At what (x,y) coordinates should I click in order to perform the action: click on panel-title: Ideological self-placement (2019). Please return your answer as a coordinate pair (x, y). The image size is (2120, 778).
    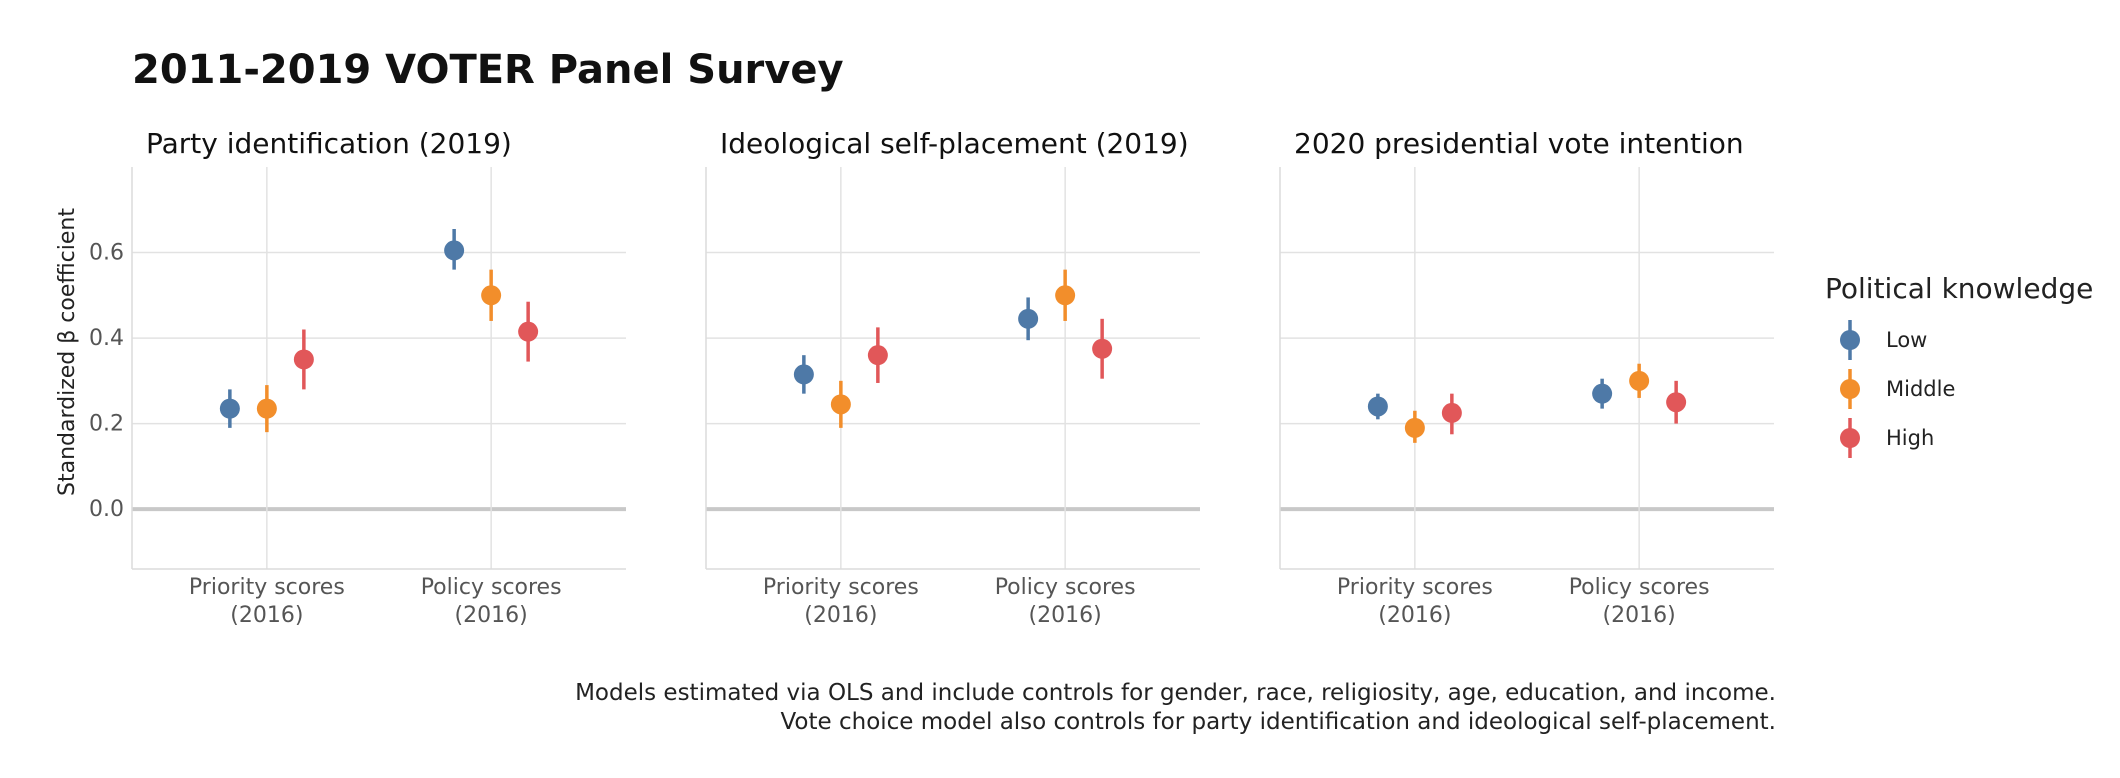
    Looking at the image, I should click on (954, 143).